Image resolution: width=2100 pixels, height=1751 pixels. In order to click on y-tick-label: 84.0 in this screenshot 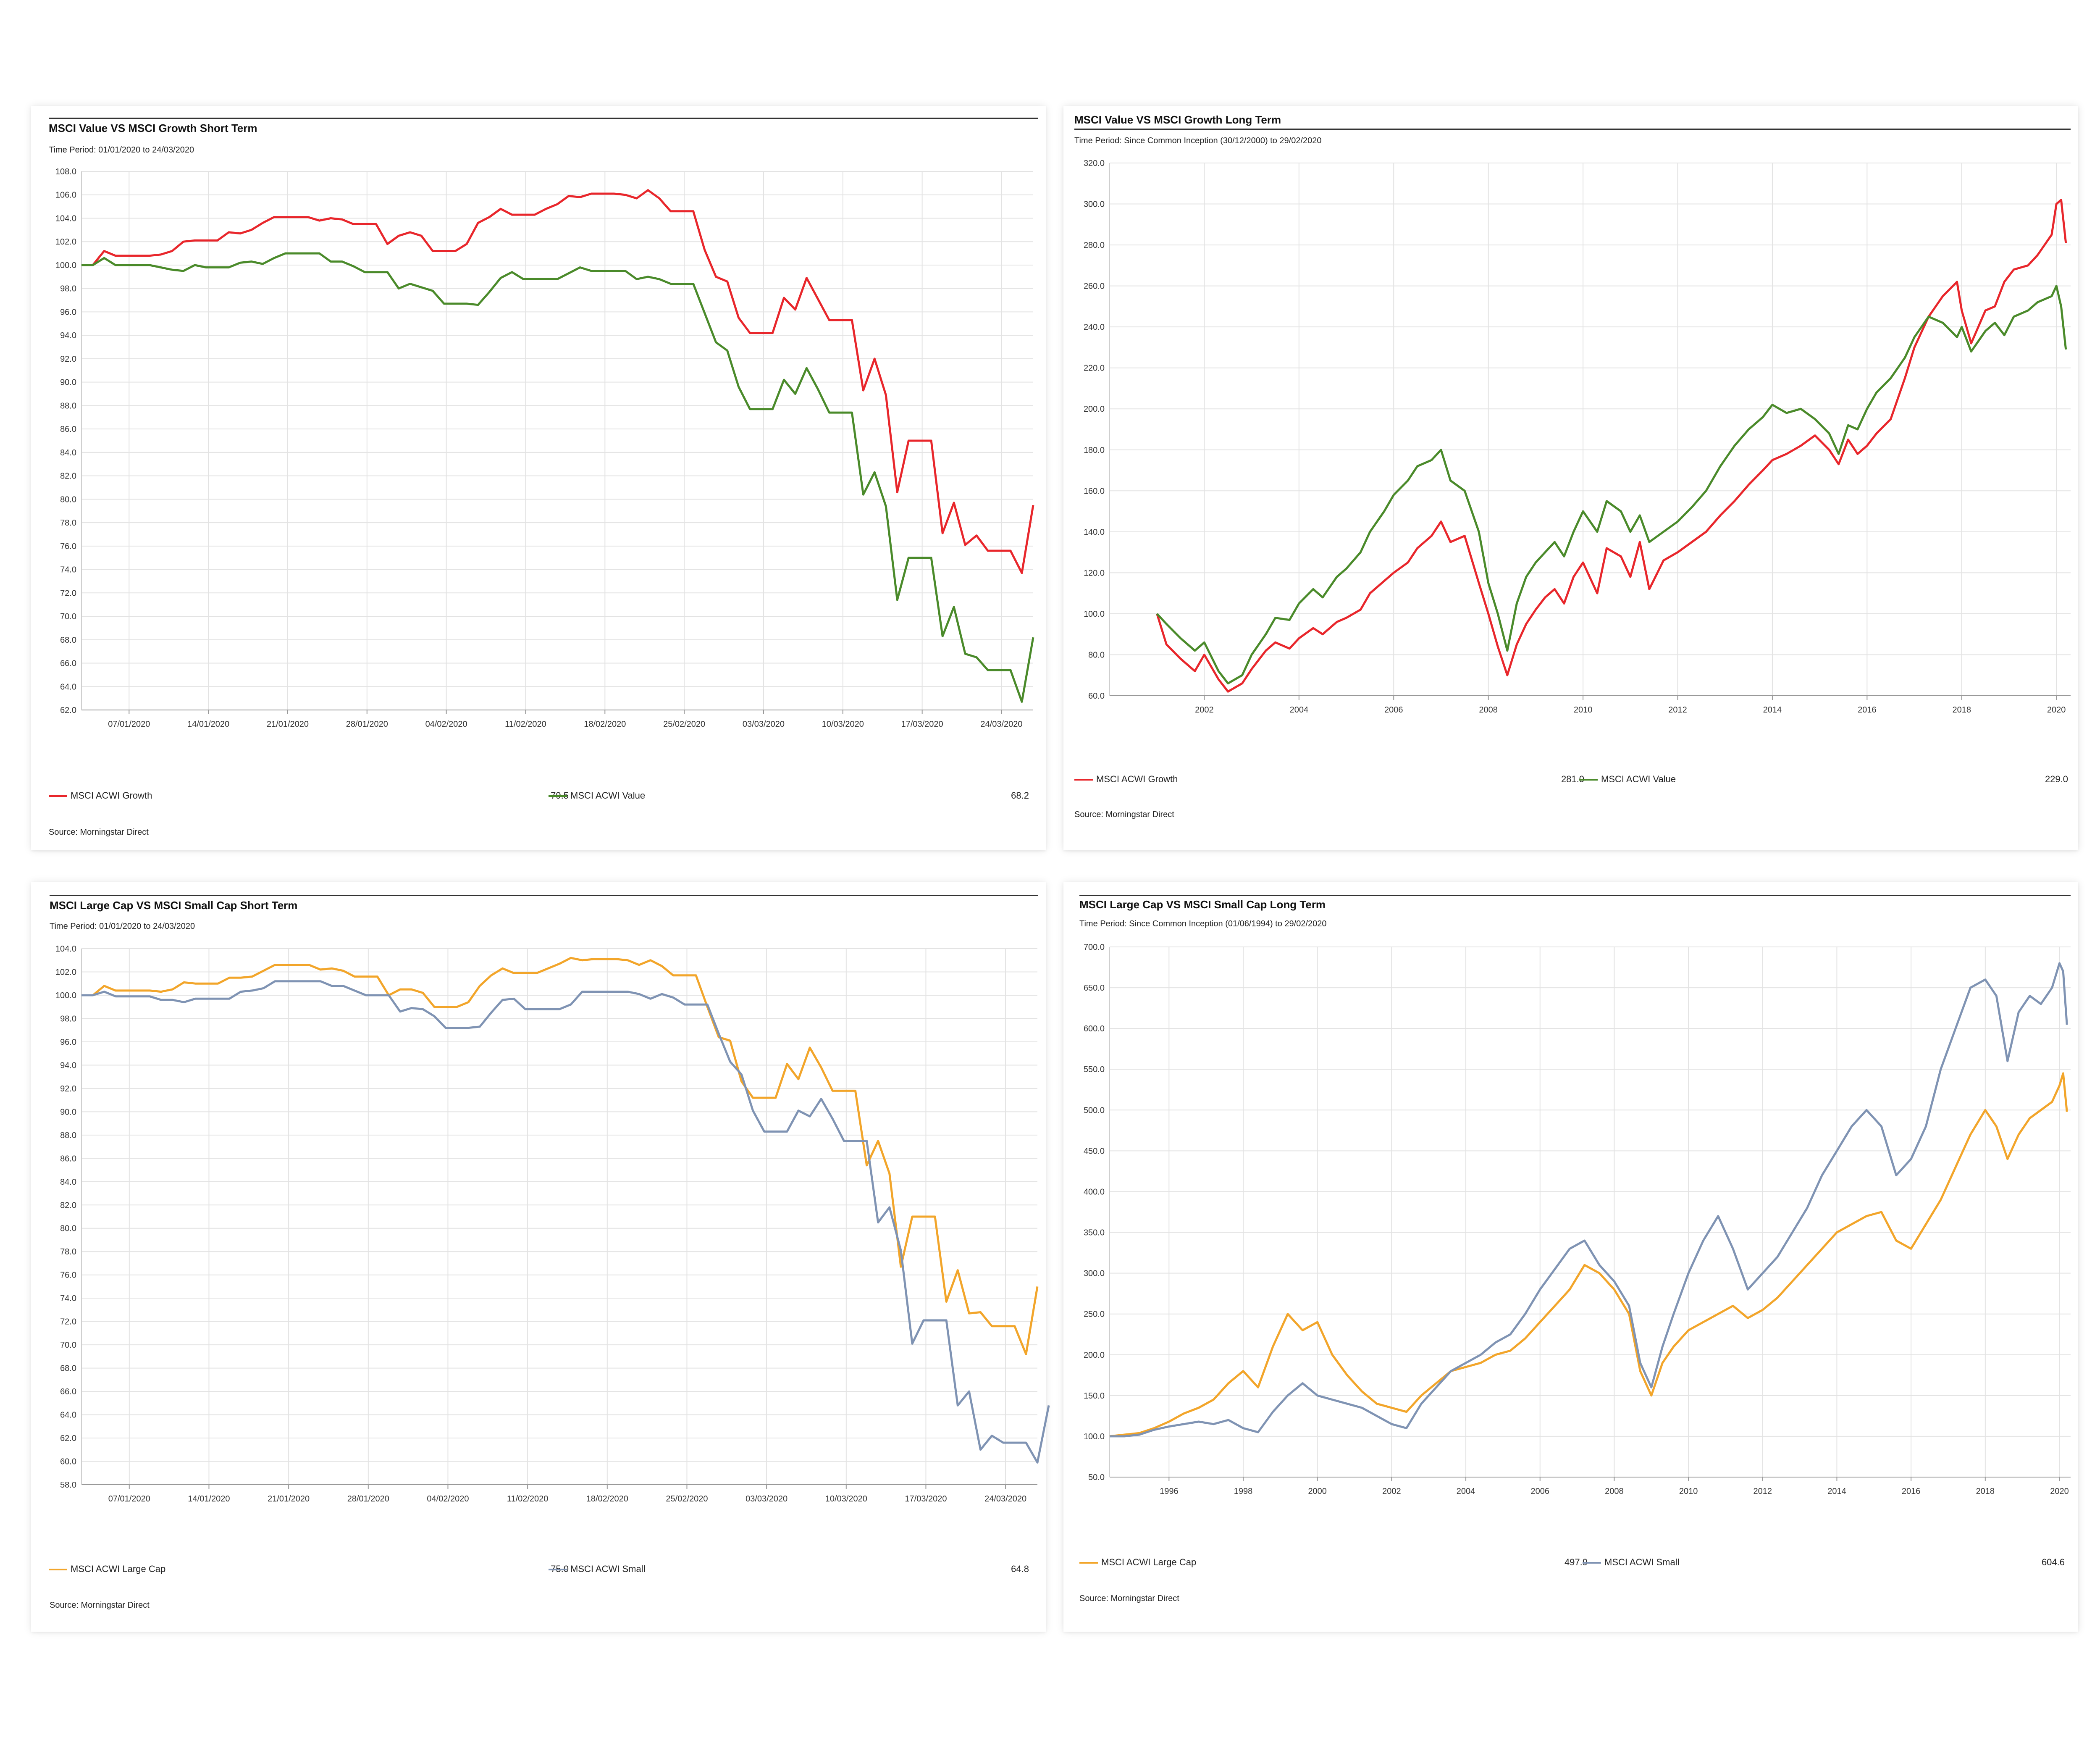, I will do `click(68, 452)`.